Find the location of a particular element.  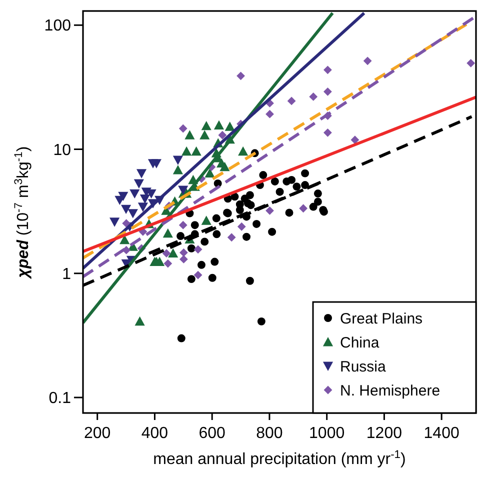

legend-label: Great Plains is located at coordinates (381, 319).